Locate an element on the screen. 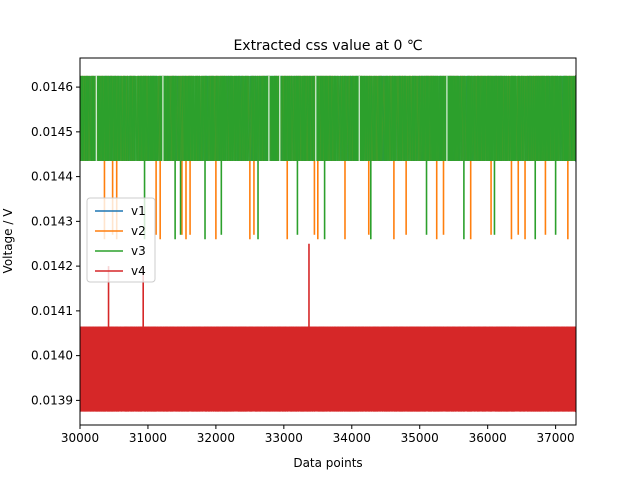 This screenshot has width=640, height=480. legend-label-v2: v2 is located at coordinates (138, 231).